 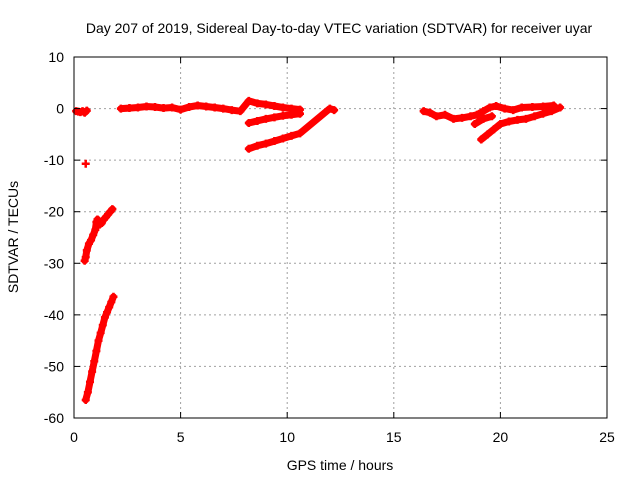 What do you see at coordinates (54, 263) in the screenshot?
I see `y-tick-label: -30` at bounding box center [54, 263].